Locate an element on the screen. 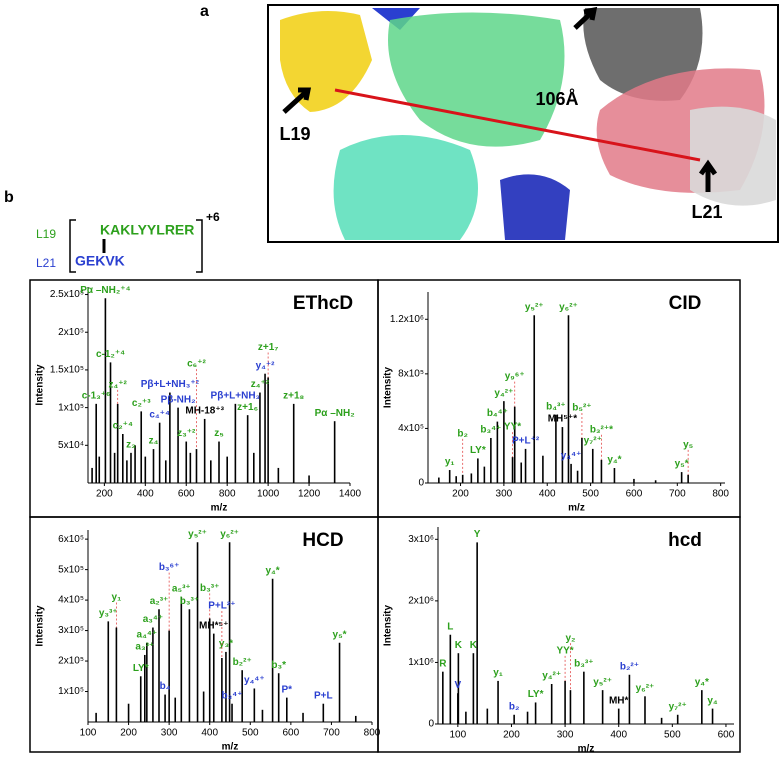  x-tick-label: 700 is located at coordinates (677, 494).